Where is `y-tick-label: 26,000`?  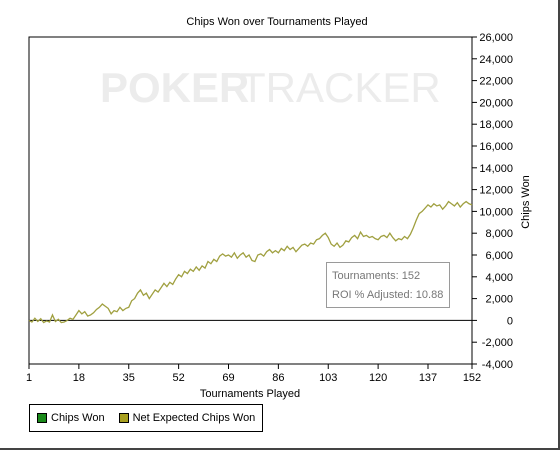
y-tick-label: 26,000 is located at coordinates (496, 38).